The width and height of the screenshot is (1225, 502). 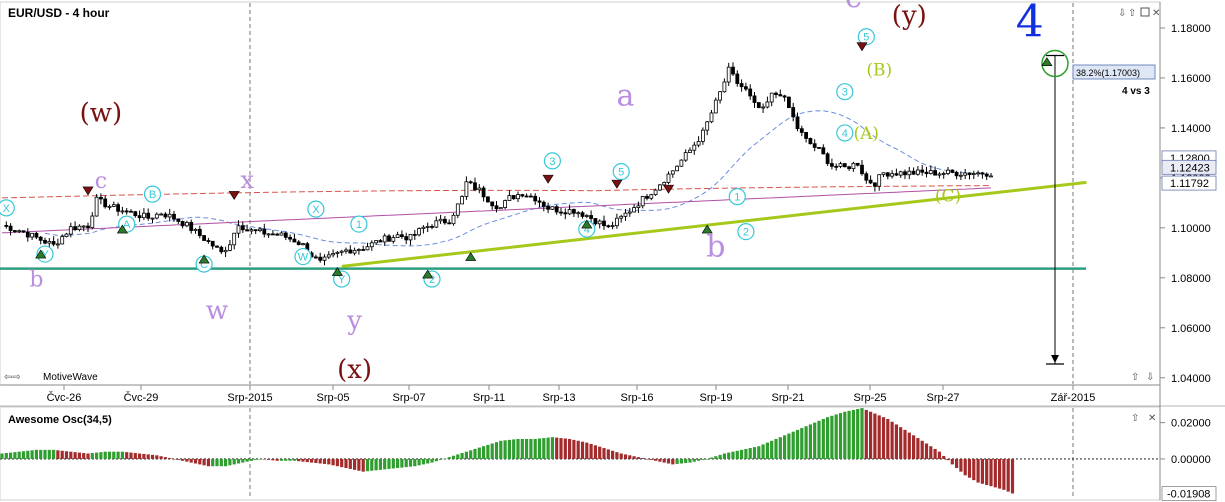 What do you see at coordinates (1142, 377) in the screenshot?
I see `panel-controls-main-bottom: ⇧ ⇩` at bounding box center [1142, 377].